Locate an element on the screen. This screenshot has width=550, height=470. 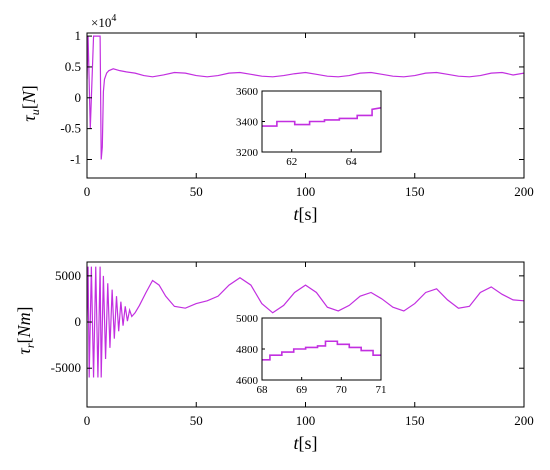
y-tick-label: -0.5 is located at coordinates (70, 128).